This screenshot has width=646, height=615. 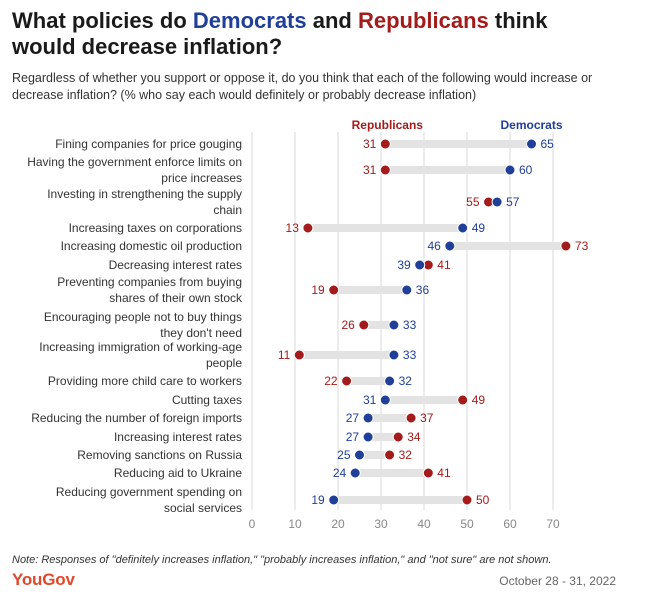 What do you see at coordinates (424, 524) in the screenshot?
I see `x-tick-label: 40` at bounding box center [424, 524].